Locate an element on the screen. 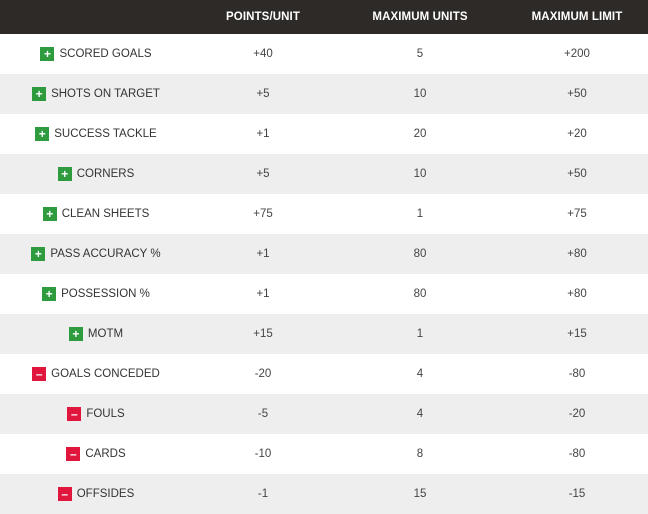 This screenshot has width=648, height=514. table-row: – GOALS CONCEDED -20 4 -80 is located at coordinates (324, 374).